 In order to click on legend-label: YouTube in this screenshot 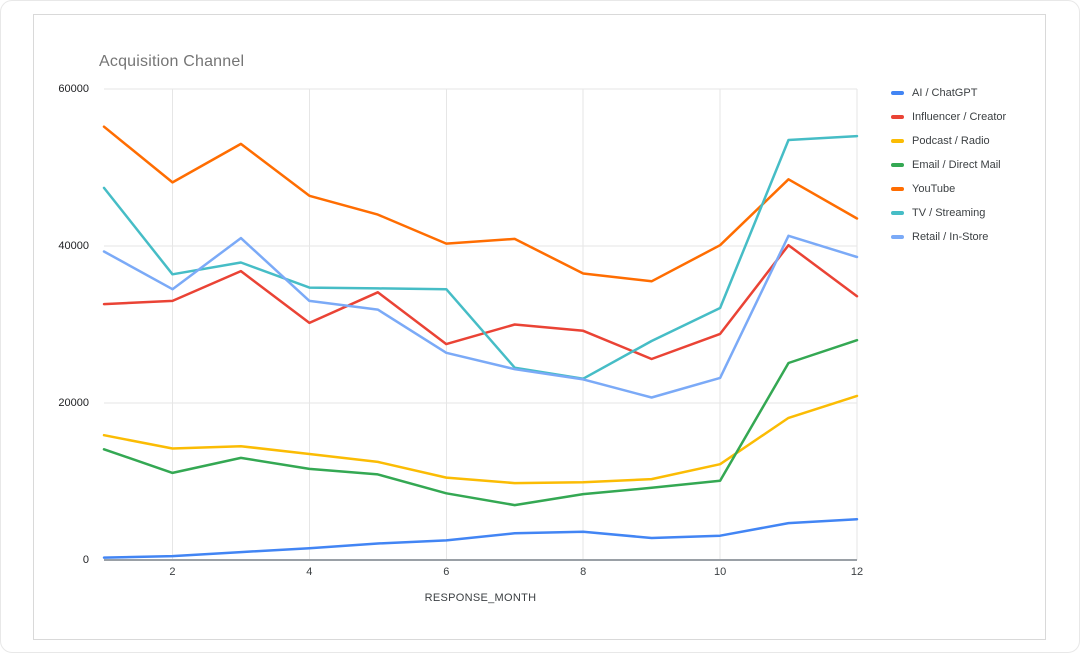, I will do `click(934, 189)`.